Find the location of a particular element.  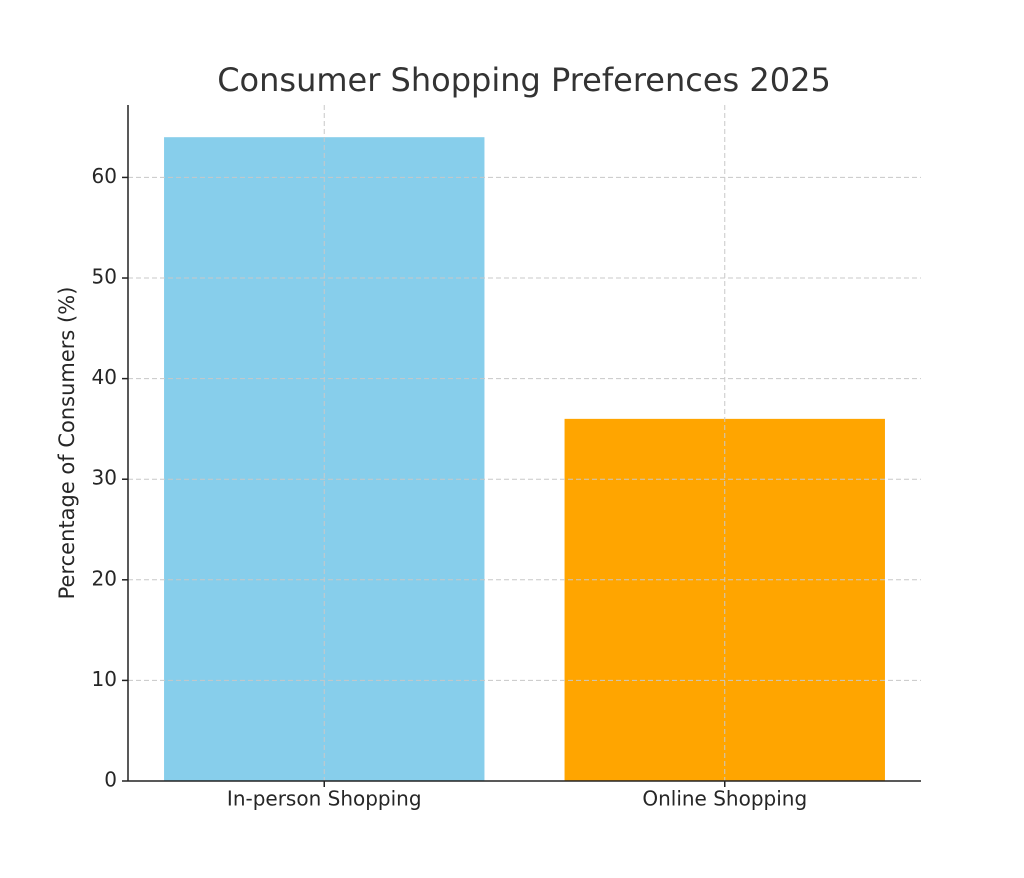

x-tick-label: Online Shopping is located at coordinates (724, 799).